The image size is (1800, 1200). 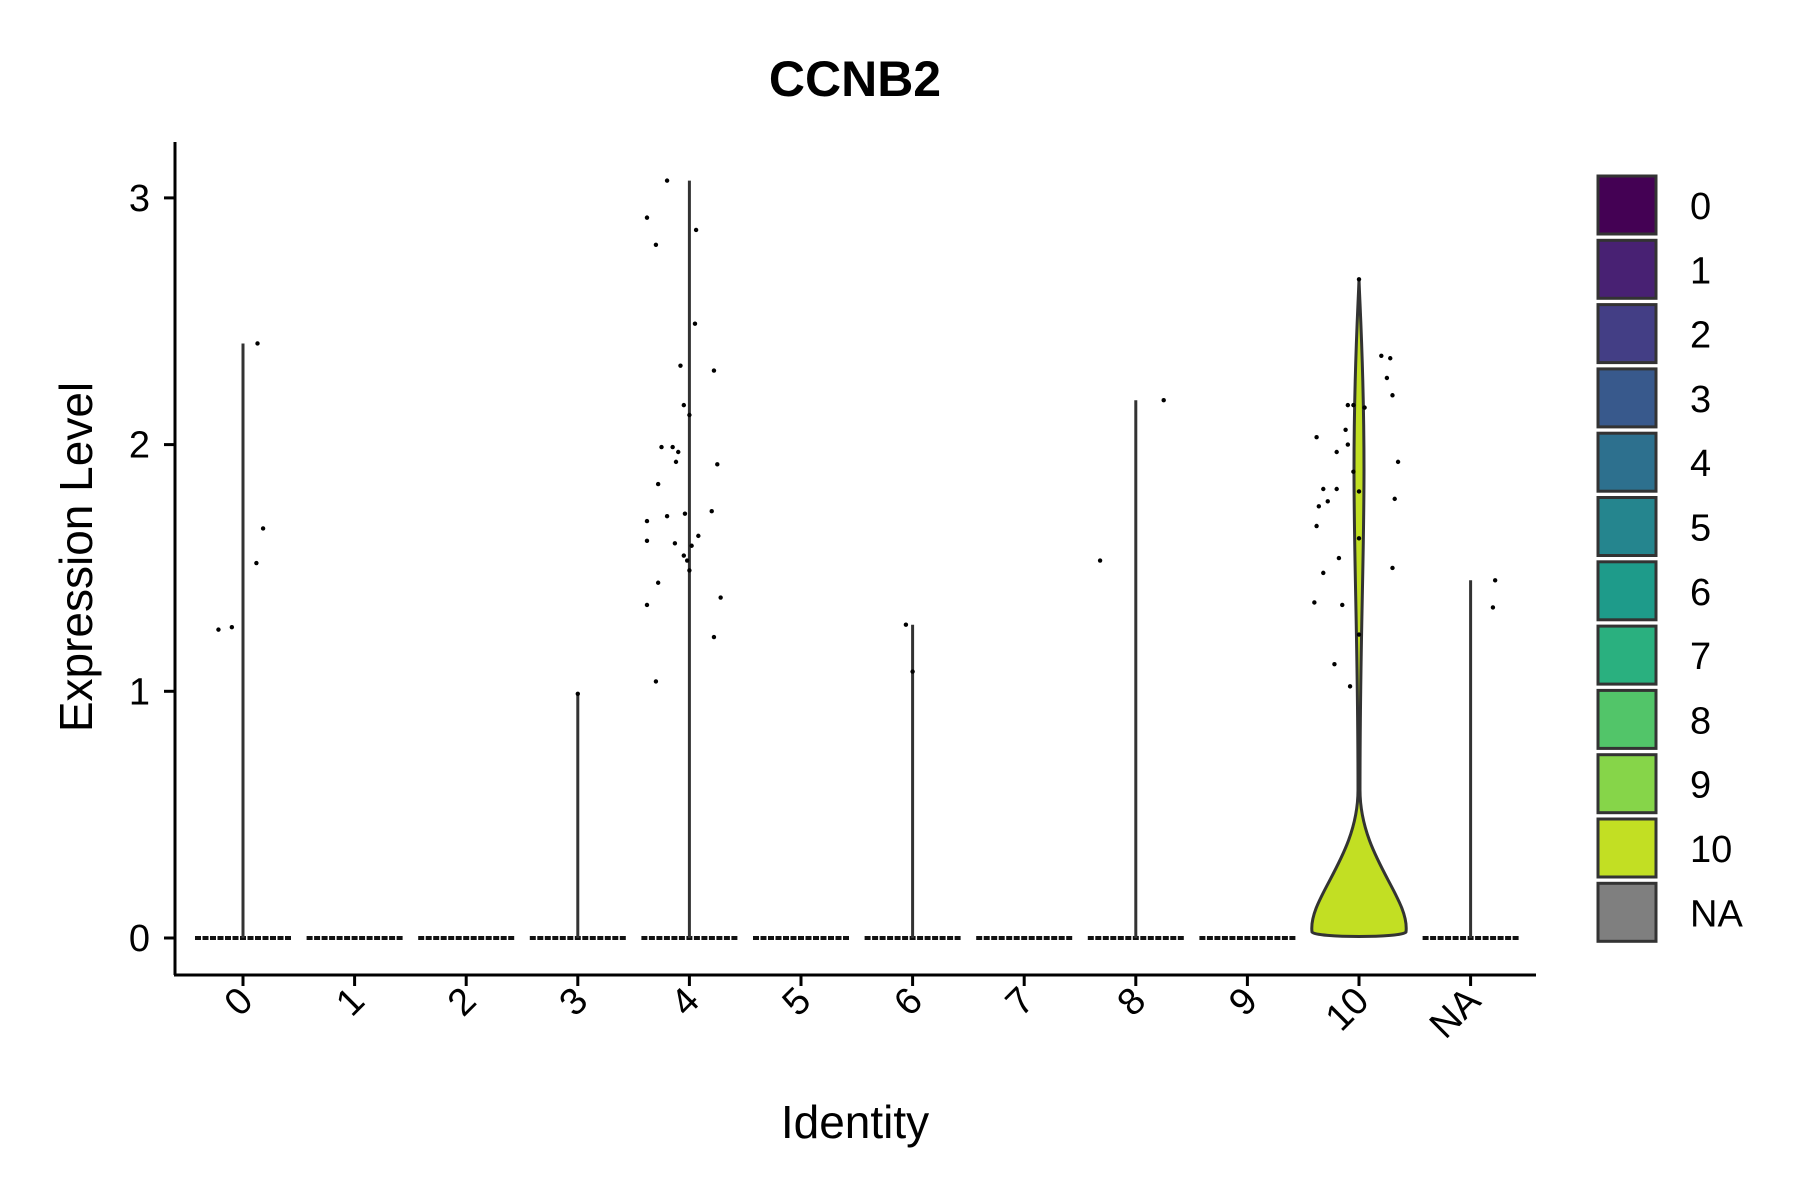 What do you see at coordinates (1020, 1002) in the screenshot?
I see `x-tick-label: 7` at bounding box center [1020, 1002].